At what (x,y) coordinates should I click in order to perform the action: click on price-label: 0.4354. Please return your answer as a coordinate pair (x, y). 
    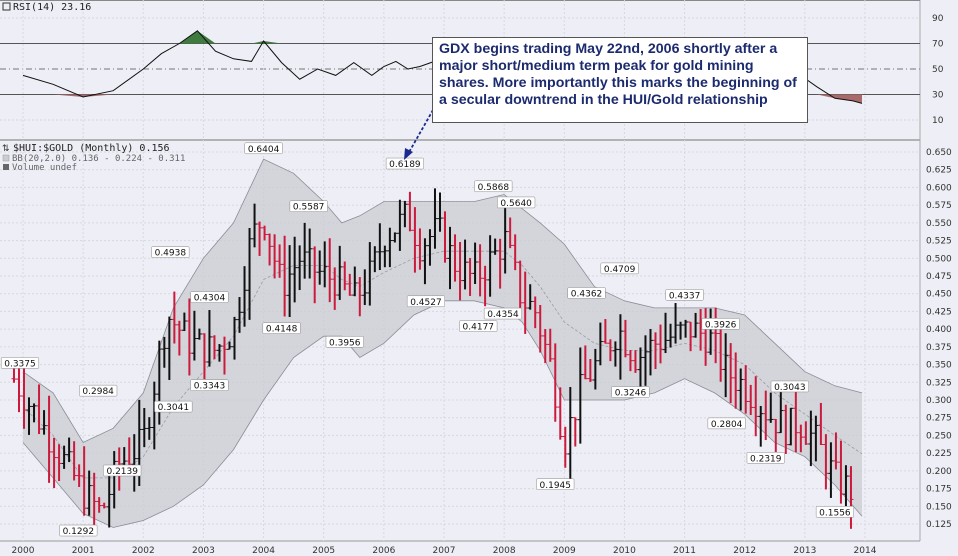
    Looking at the image, I should click on (503, 315).